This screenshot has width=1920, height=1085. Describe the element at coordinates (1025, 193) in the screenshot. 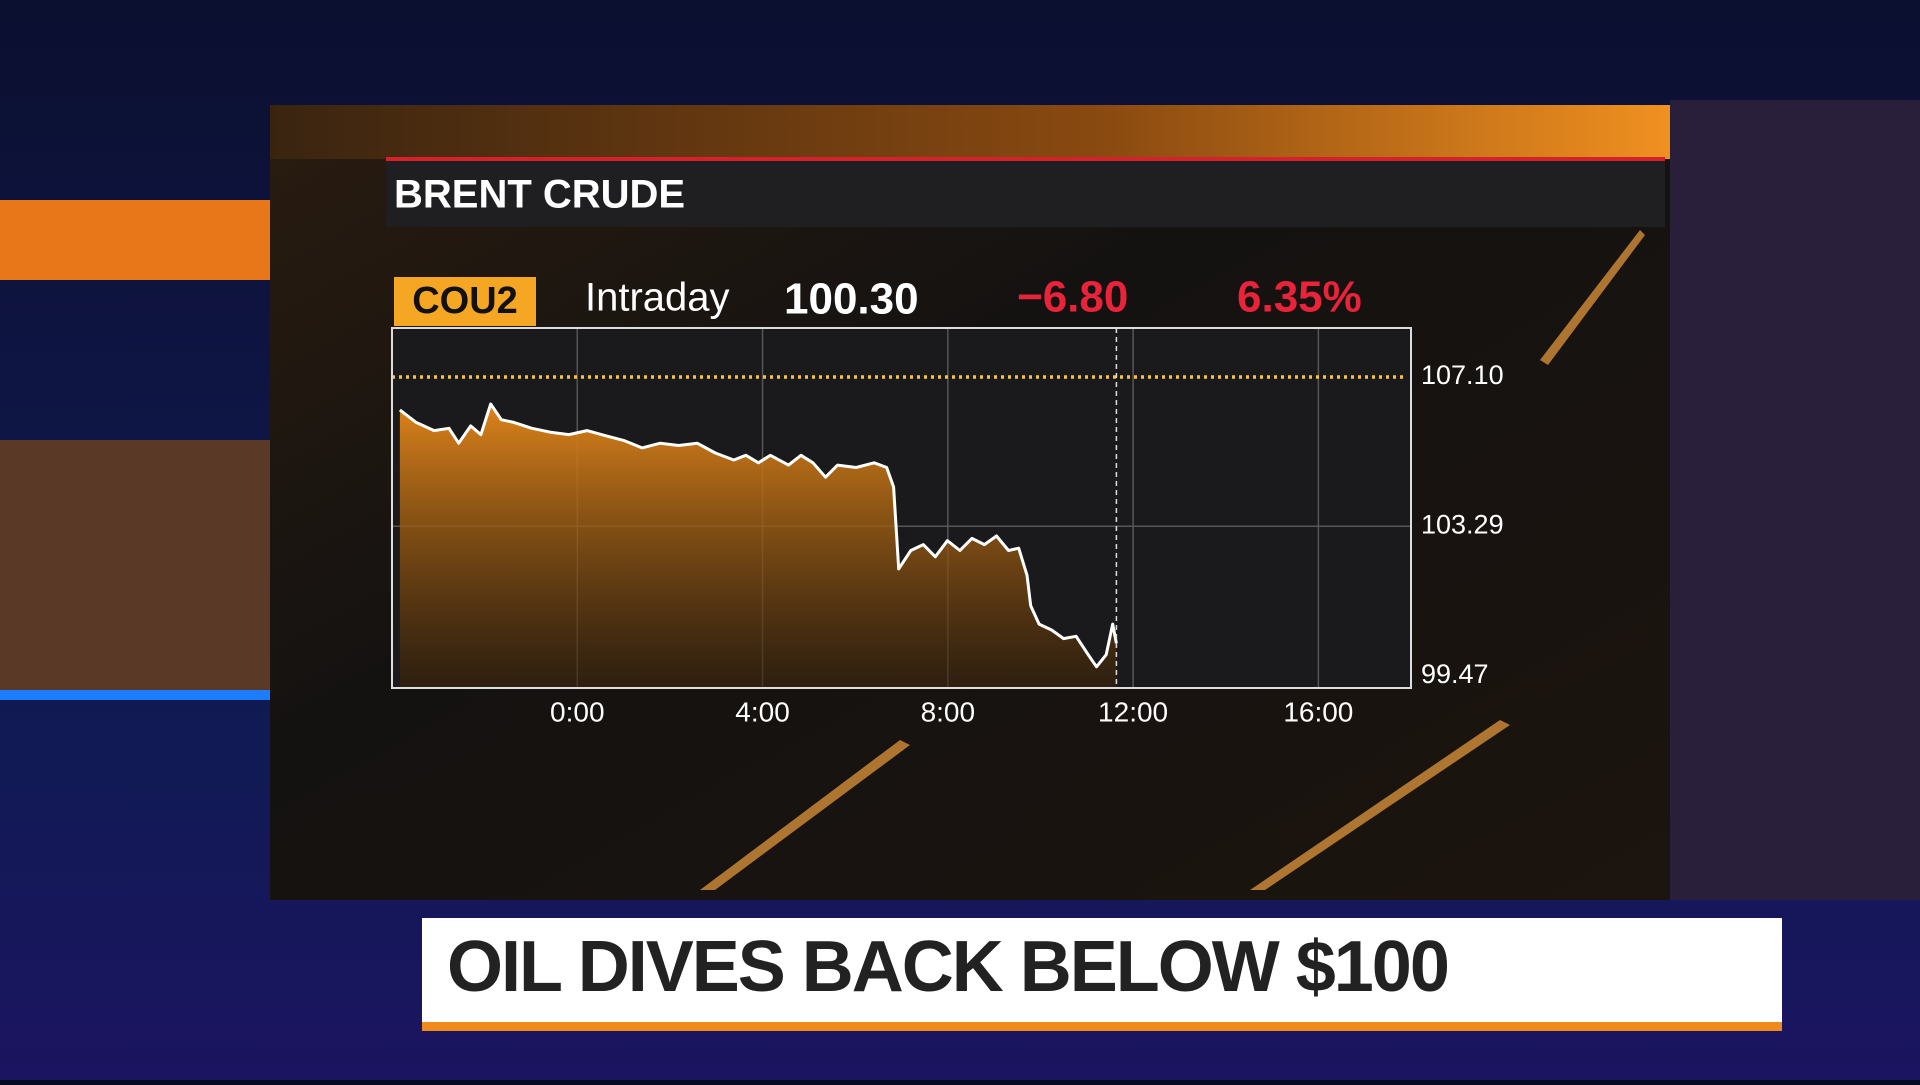

I see `title-bar` at that location.